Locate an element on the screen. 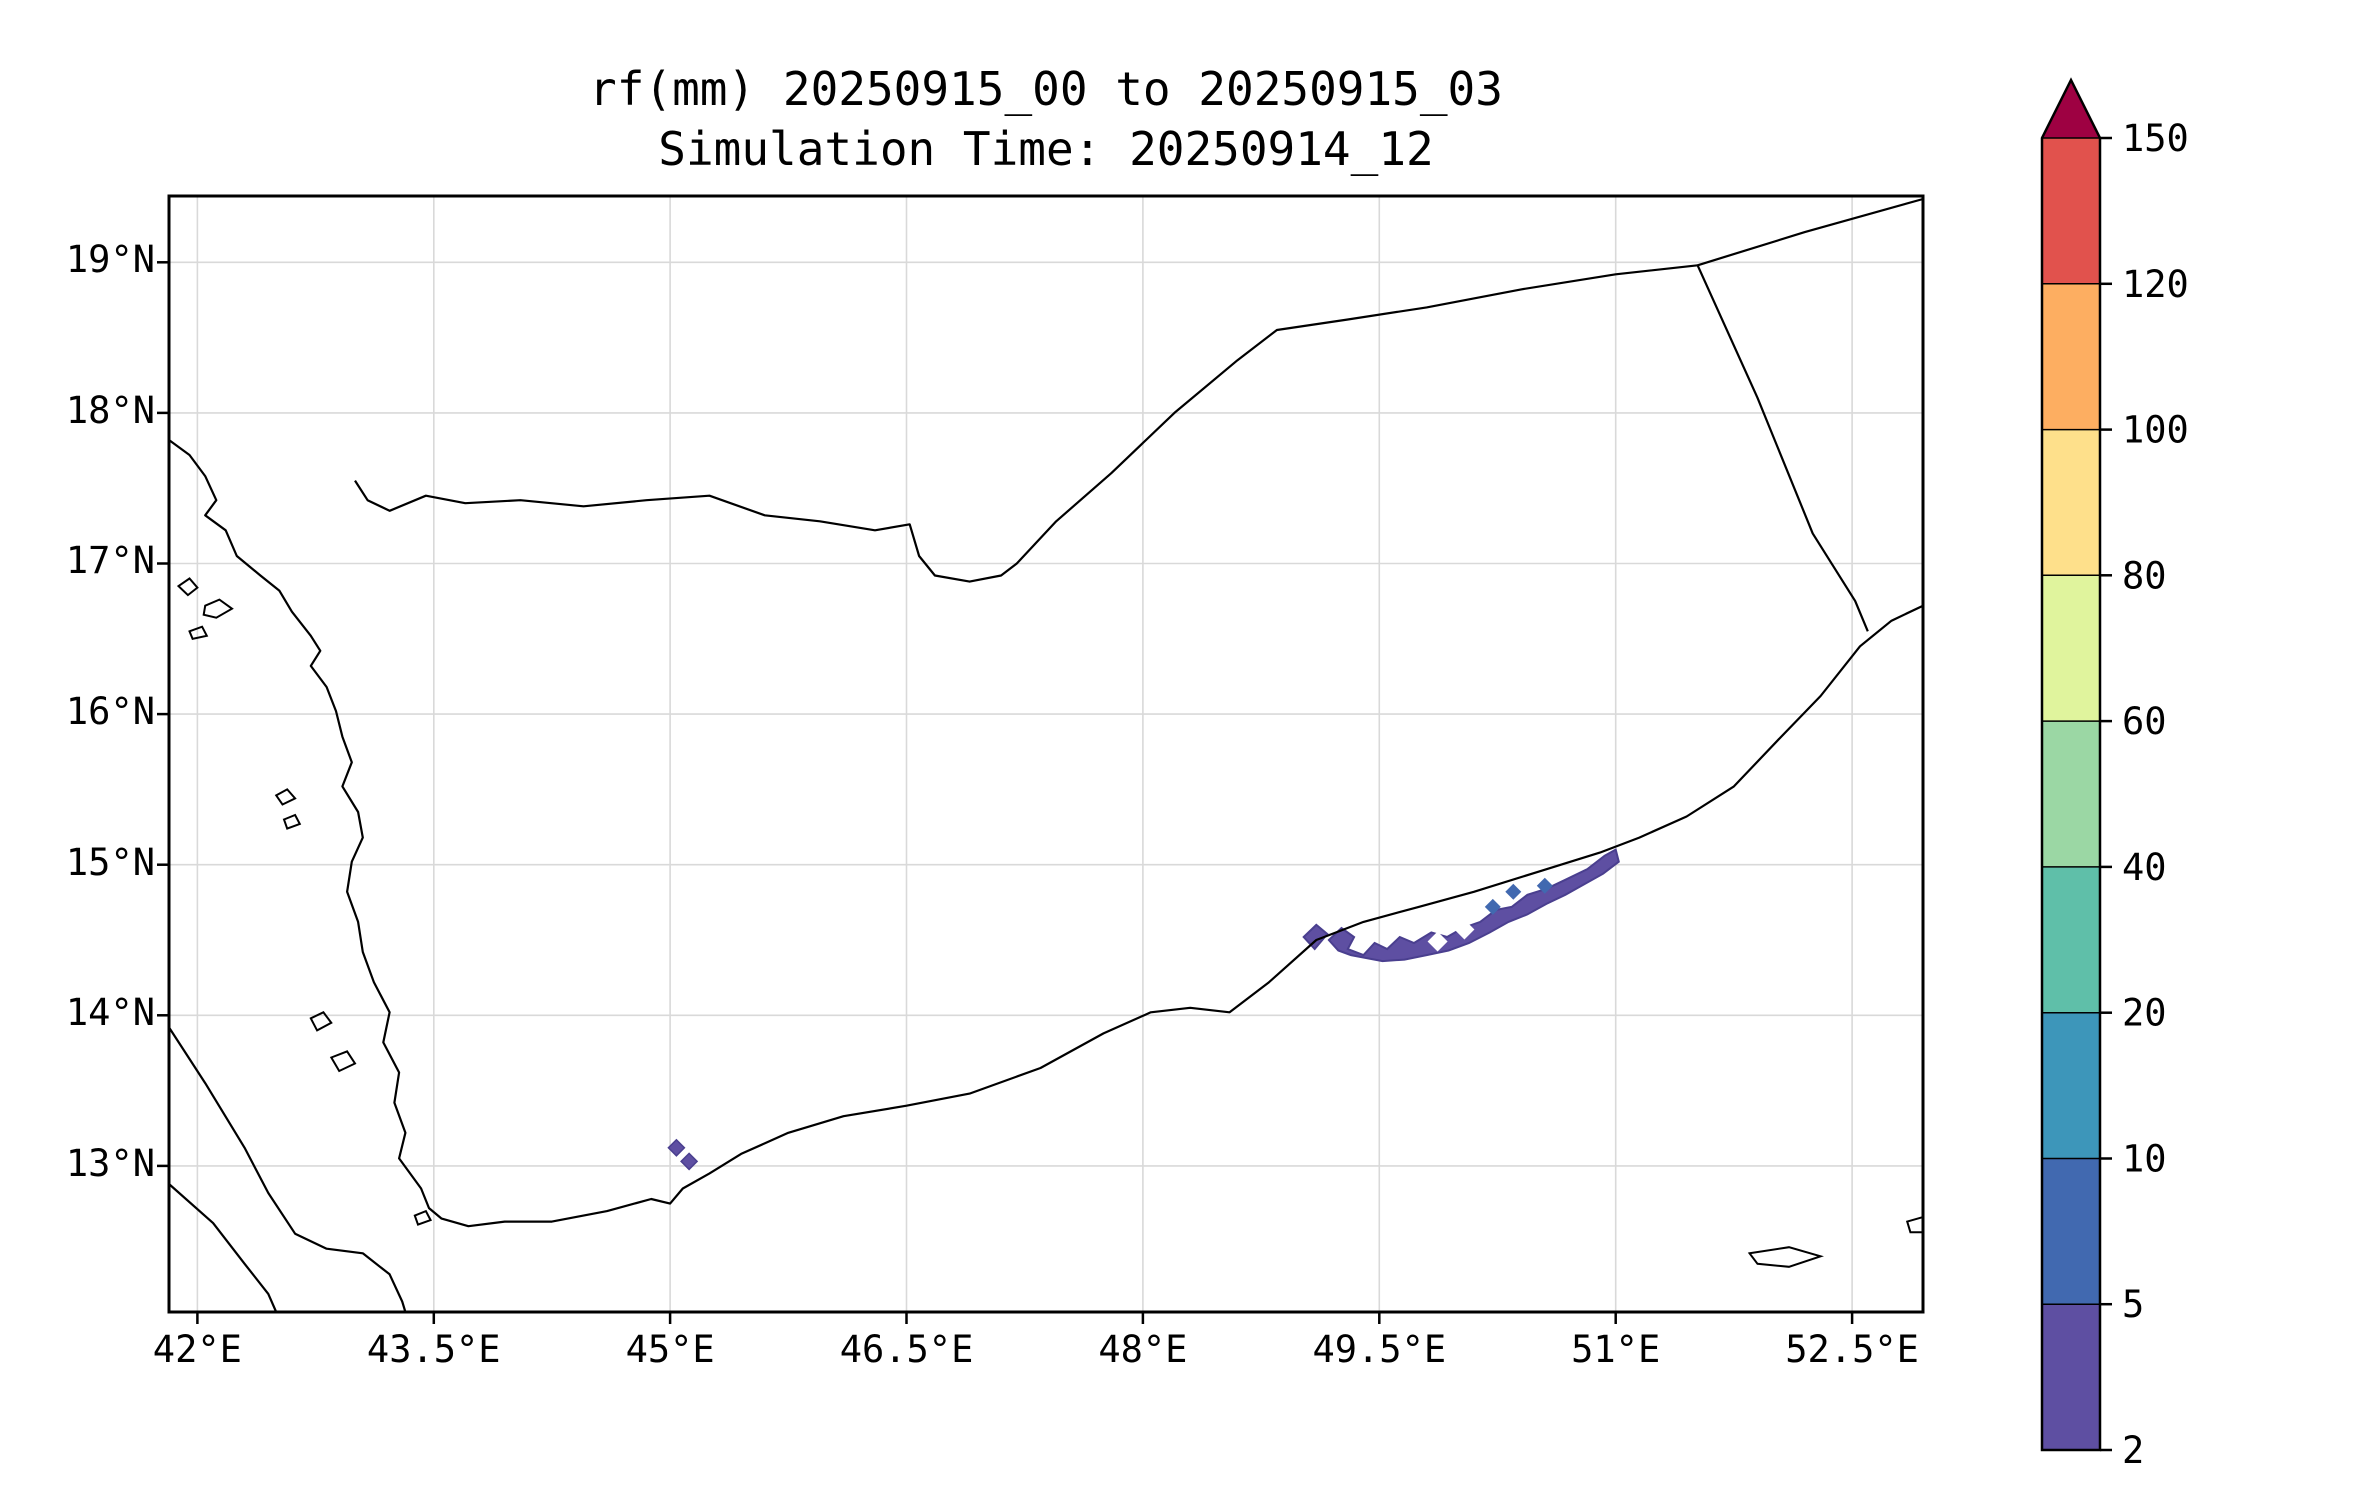 This screenshot has width=2371, height=1500. colorbar-tick-label: 2 is located at coordinates (2133, 1450).